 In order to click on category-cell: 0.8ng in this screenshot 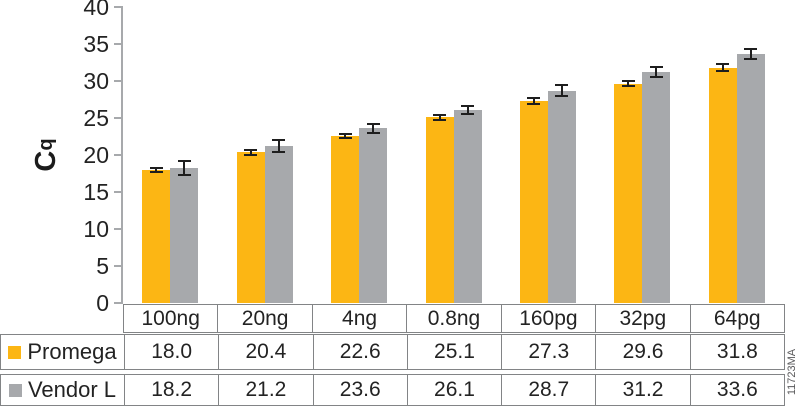, I will do `click(453, 318)`.